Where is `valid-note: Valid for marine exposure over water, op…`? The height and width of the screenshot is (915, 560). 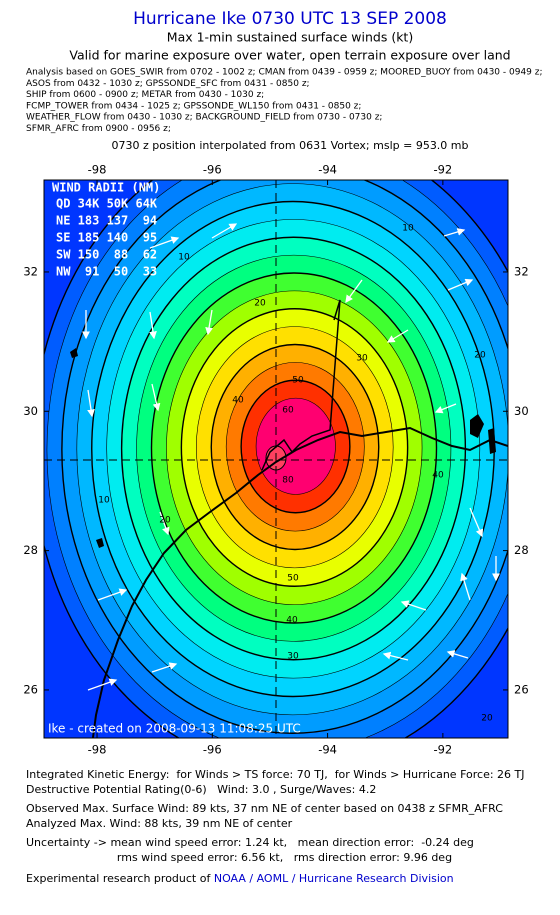
valid-note: Valid for marine exposure over water, op… is located at coordinates (289, 55).